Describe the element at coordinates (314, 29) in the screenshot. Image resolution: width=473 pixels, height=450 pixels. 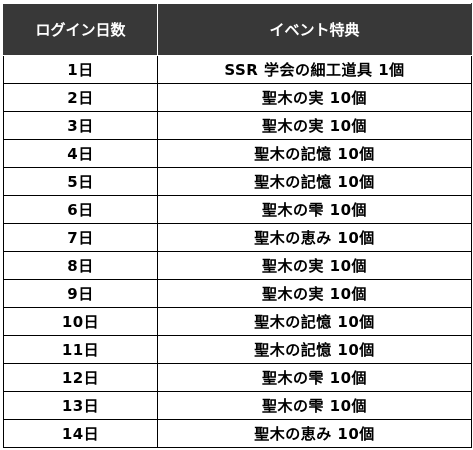
I see `header-event-reward: イベント特典` at that location.